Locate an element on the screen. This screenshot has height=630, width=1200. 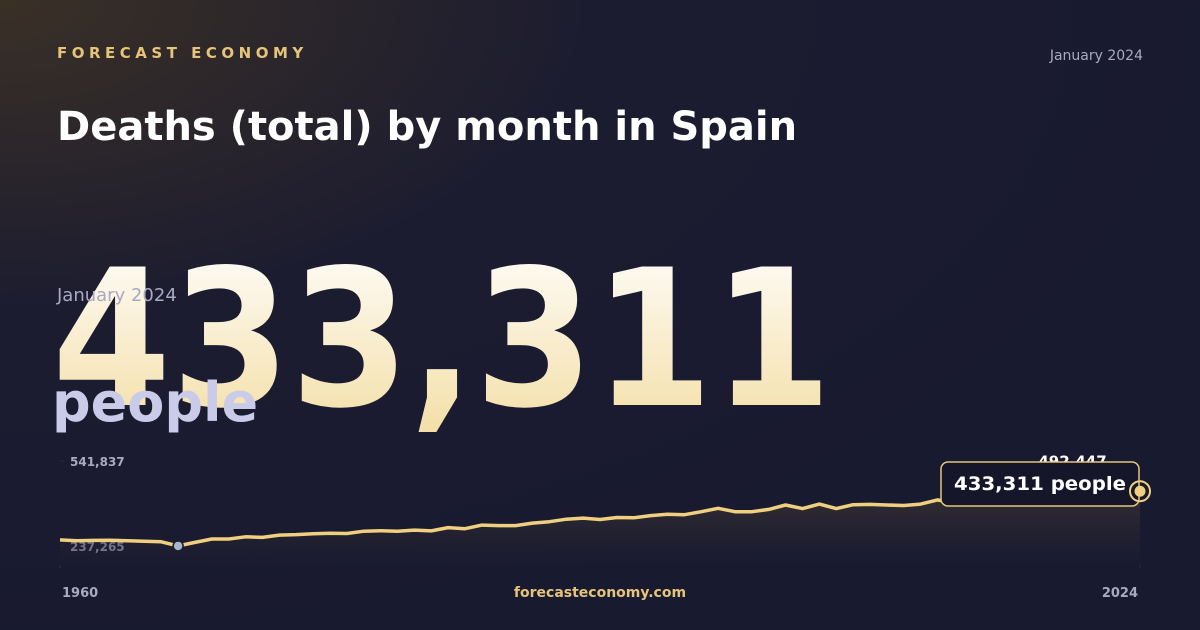
end-point is located at coordinates (1140, 491).